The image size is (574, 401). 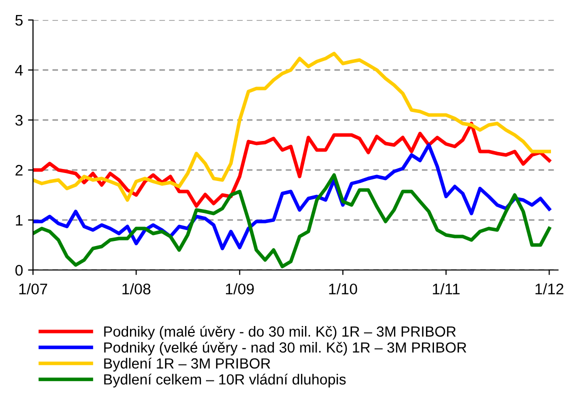 I want to click on x-tick-label: 1/12, so click(x=550, y=288).